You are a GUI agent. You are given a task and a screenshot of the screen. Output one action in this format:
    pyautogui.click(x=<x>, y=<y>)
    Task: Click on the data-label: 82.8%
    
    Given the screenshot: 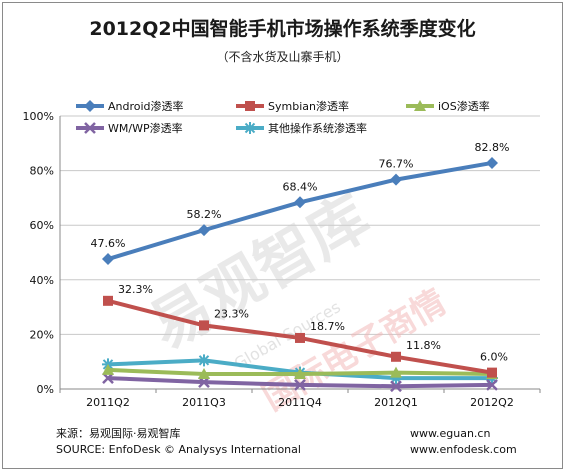 What is the action you would take?
    pyautogui.click(x=492, y=147)
    